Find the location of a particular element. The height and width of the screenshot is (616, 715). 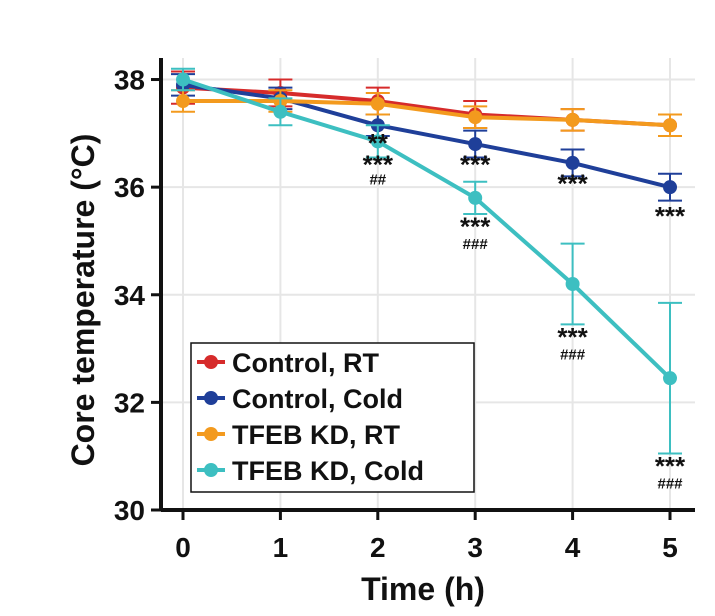

legend-label: Control, RT is located at coordinates (305, 363).